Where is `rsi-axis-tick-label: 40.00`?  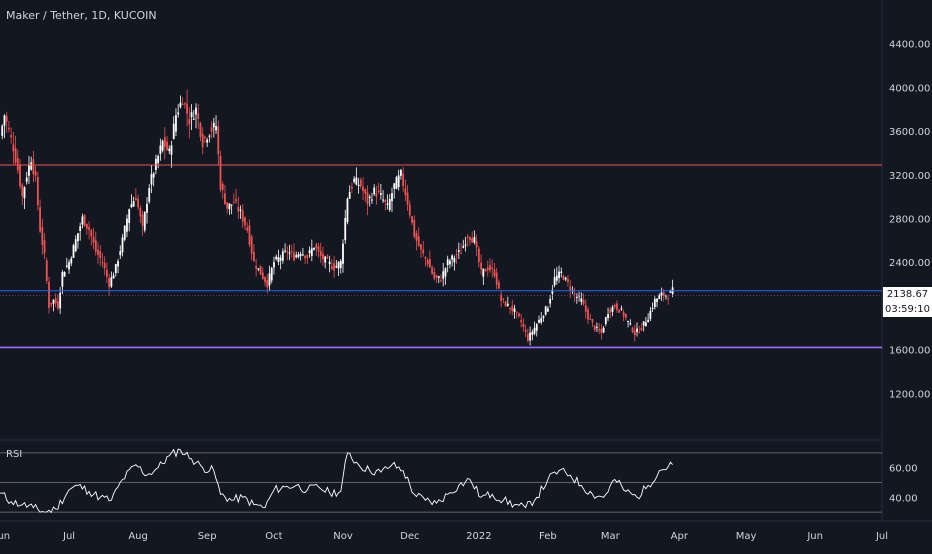
rsi-axis-tick-label: 40.00 is located at coordinates (903, 498).